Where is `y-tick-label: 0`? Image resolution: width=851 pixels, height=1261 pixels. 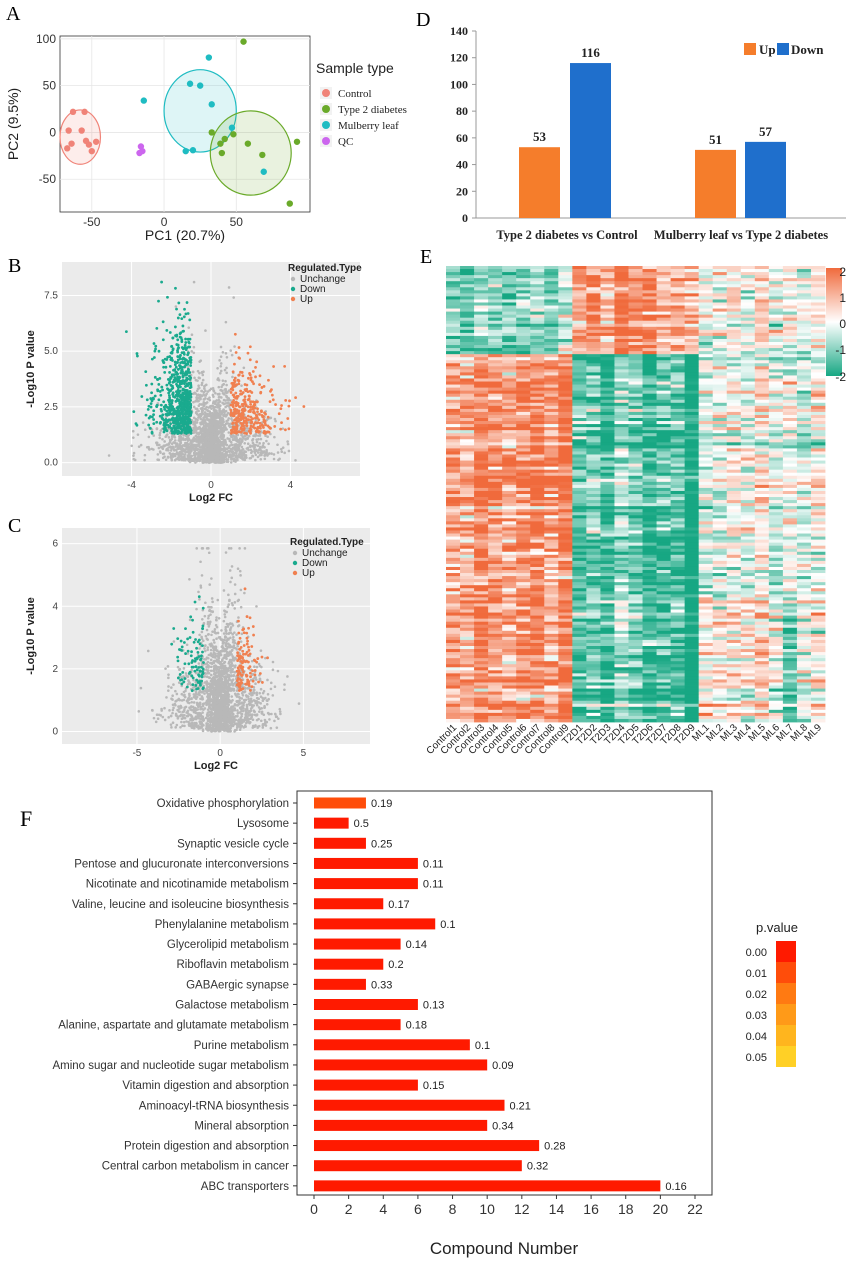 y-tick-label: 0 is located at coordinates (52, 132).